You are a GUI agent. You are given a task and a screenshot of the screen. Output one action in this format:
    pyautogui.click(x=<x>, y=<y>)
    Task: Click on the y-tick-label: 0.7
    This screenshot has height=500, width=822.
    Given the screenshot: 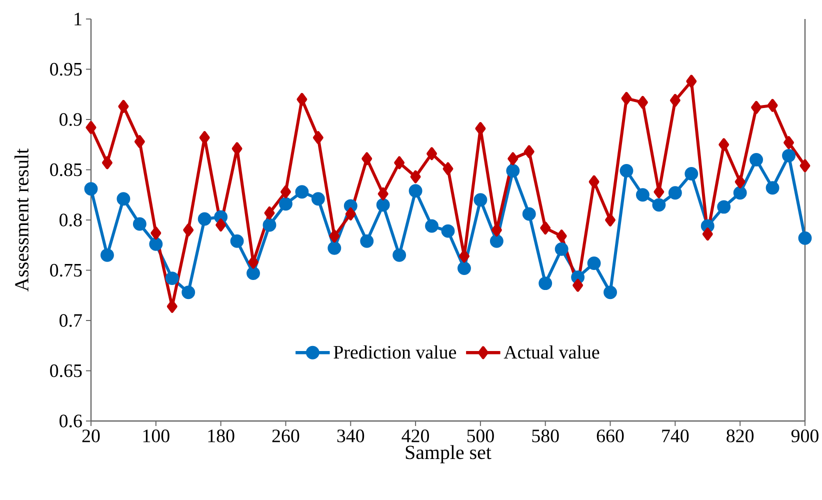 What is the action you would take?
    pyautogui.click(x=71, y=320)
    